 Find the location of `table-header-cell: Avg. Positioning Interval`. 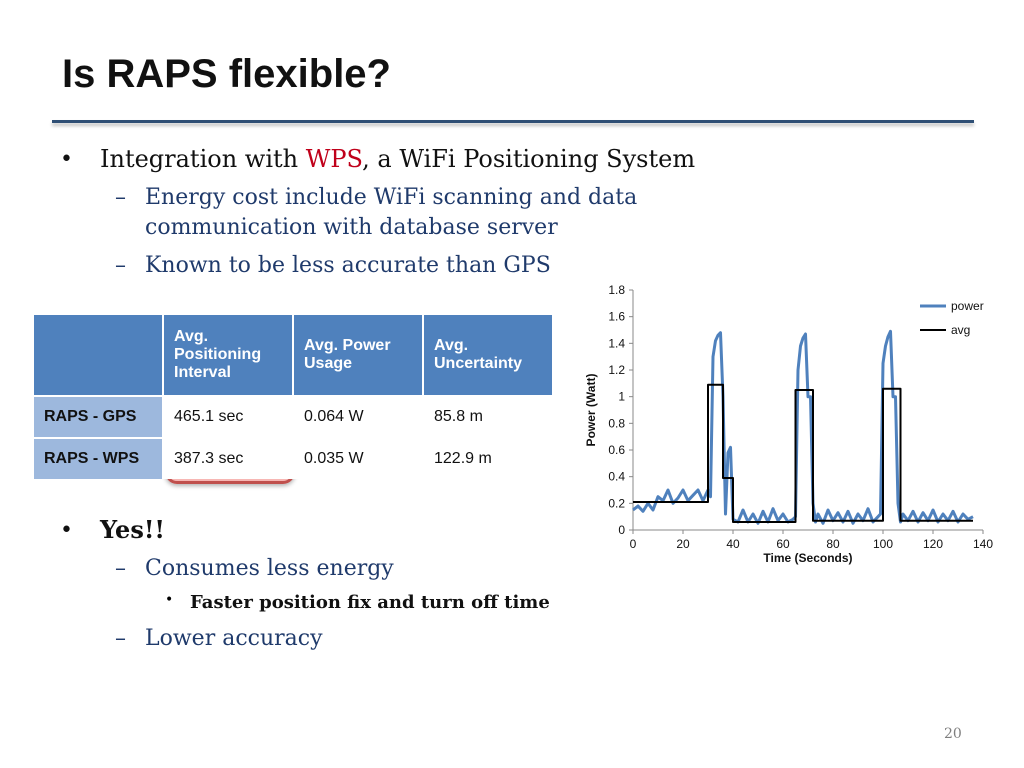

table-header-cell: Avg. Positioning Interval is located at coordinates (229, 355).